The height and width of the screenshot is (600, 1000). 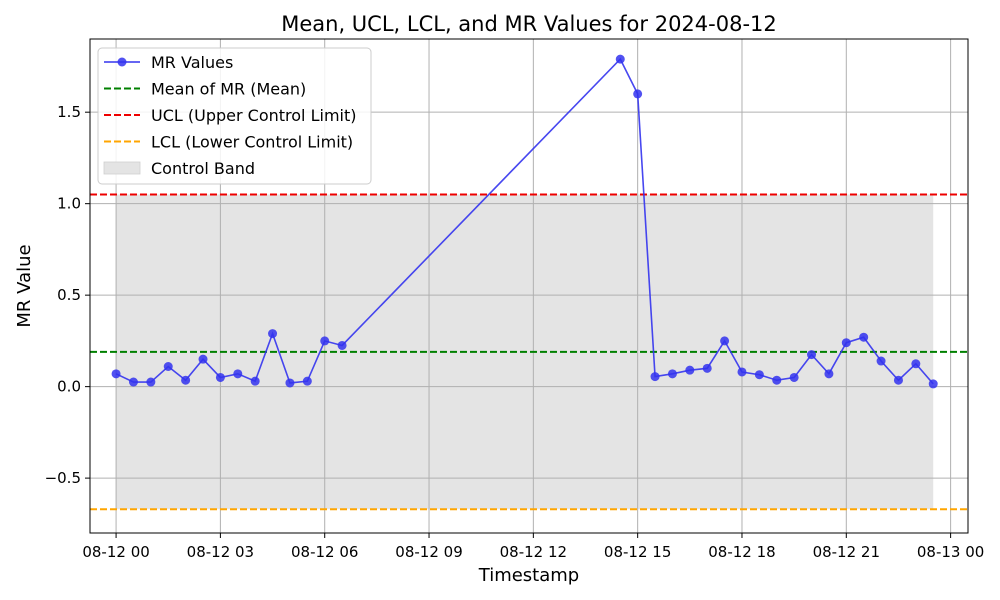 I want to click on y-tick-label: −0.5, so click(x=63, y=478).